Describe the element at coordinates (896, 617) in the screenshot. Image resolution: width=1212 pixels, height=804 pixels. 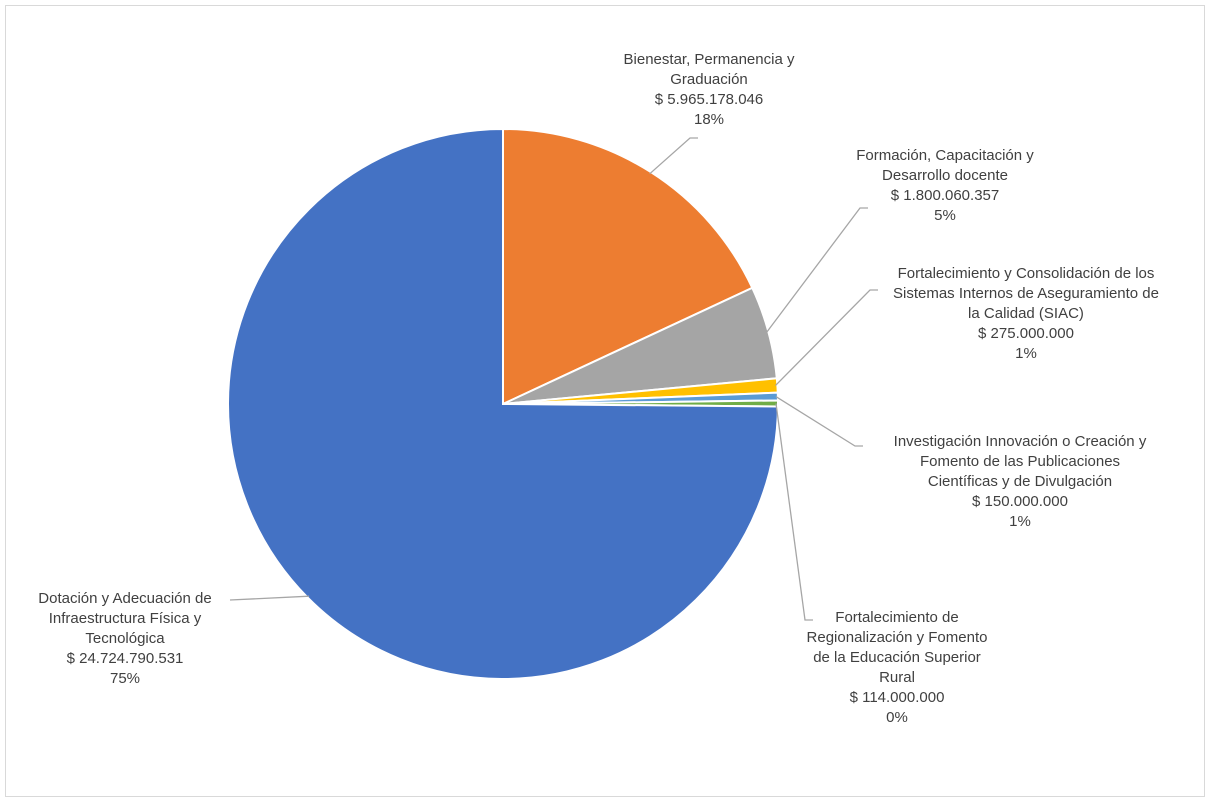
I see `label-line: Fortalecimiento de` at that location.